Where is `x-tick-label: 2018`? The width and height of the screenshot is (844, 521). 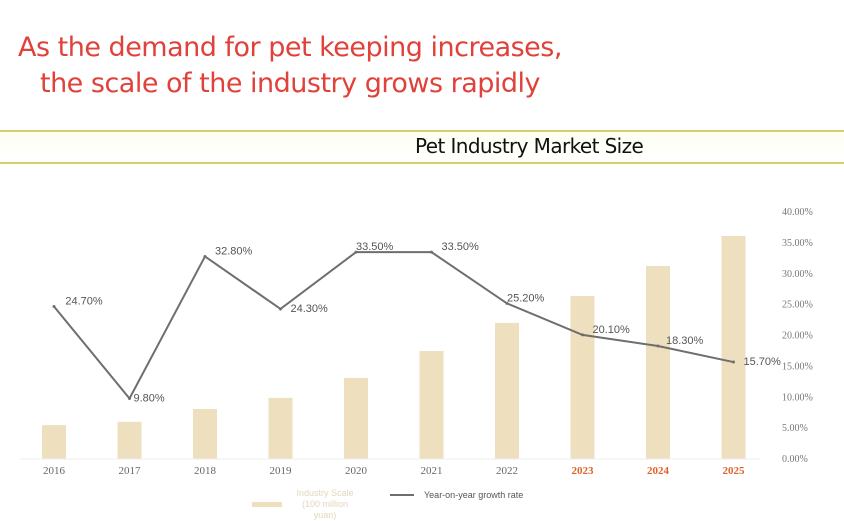
x-tick-label: 2018 is located at coordinates (205, 471).